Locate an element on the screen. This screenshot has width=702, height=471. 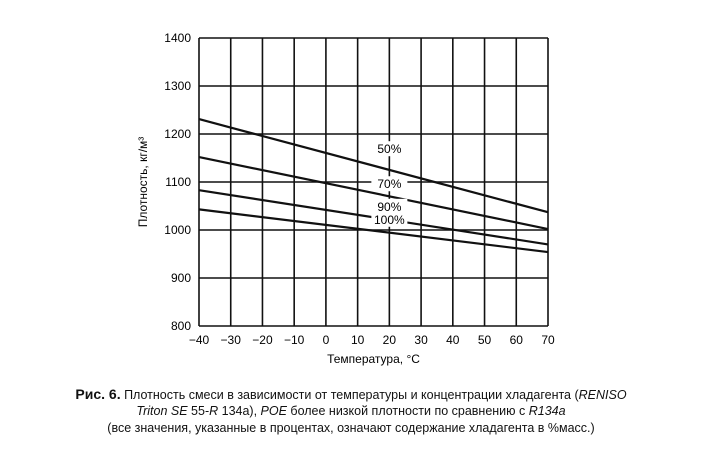
caption-text: 134a), is located at coordinates (239, 411).